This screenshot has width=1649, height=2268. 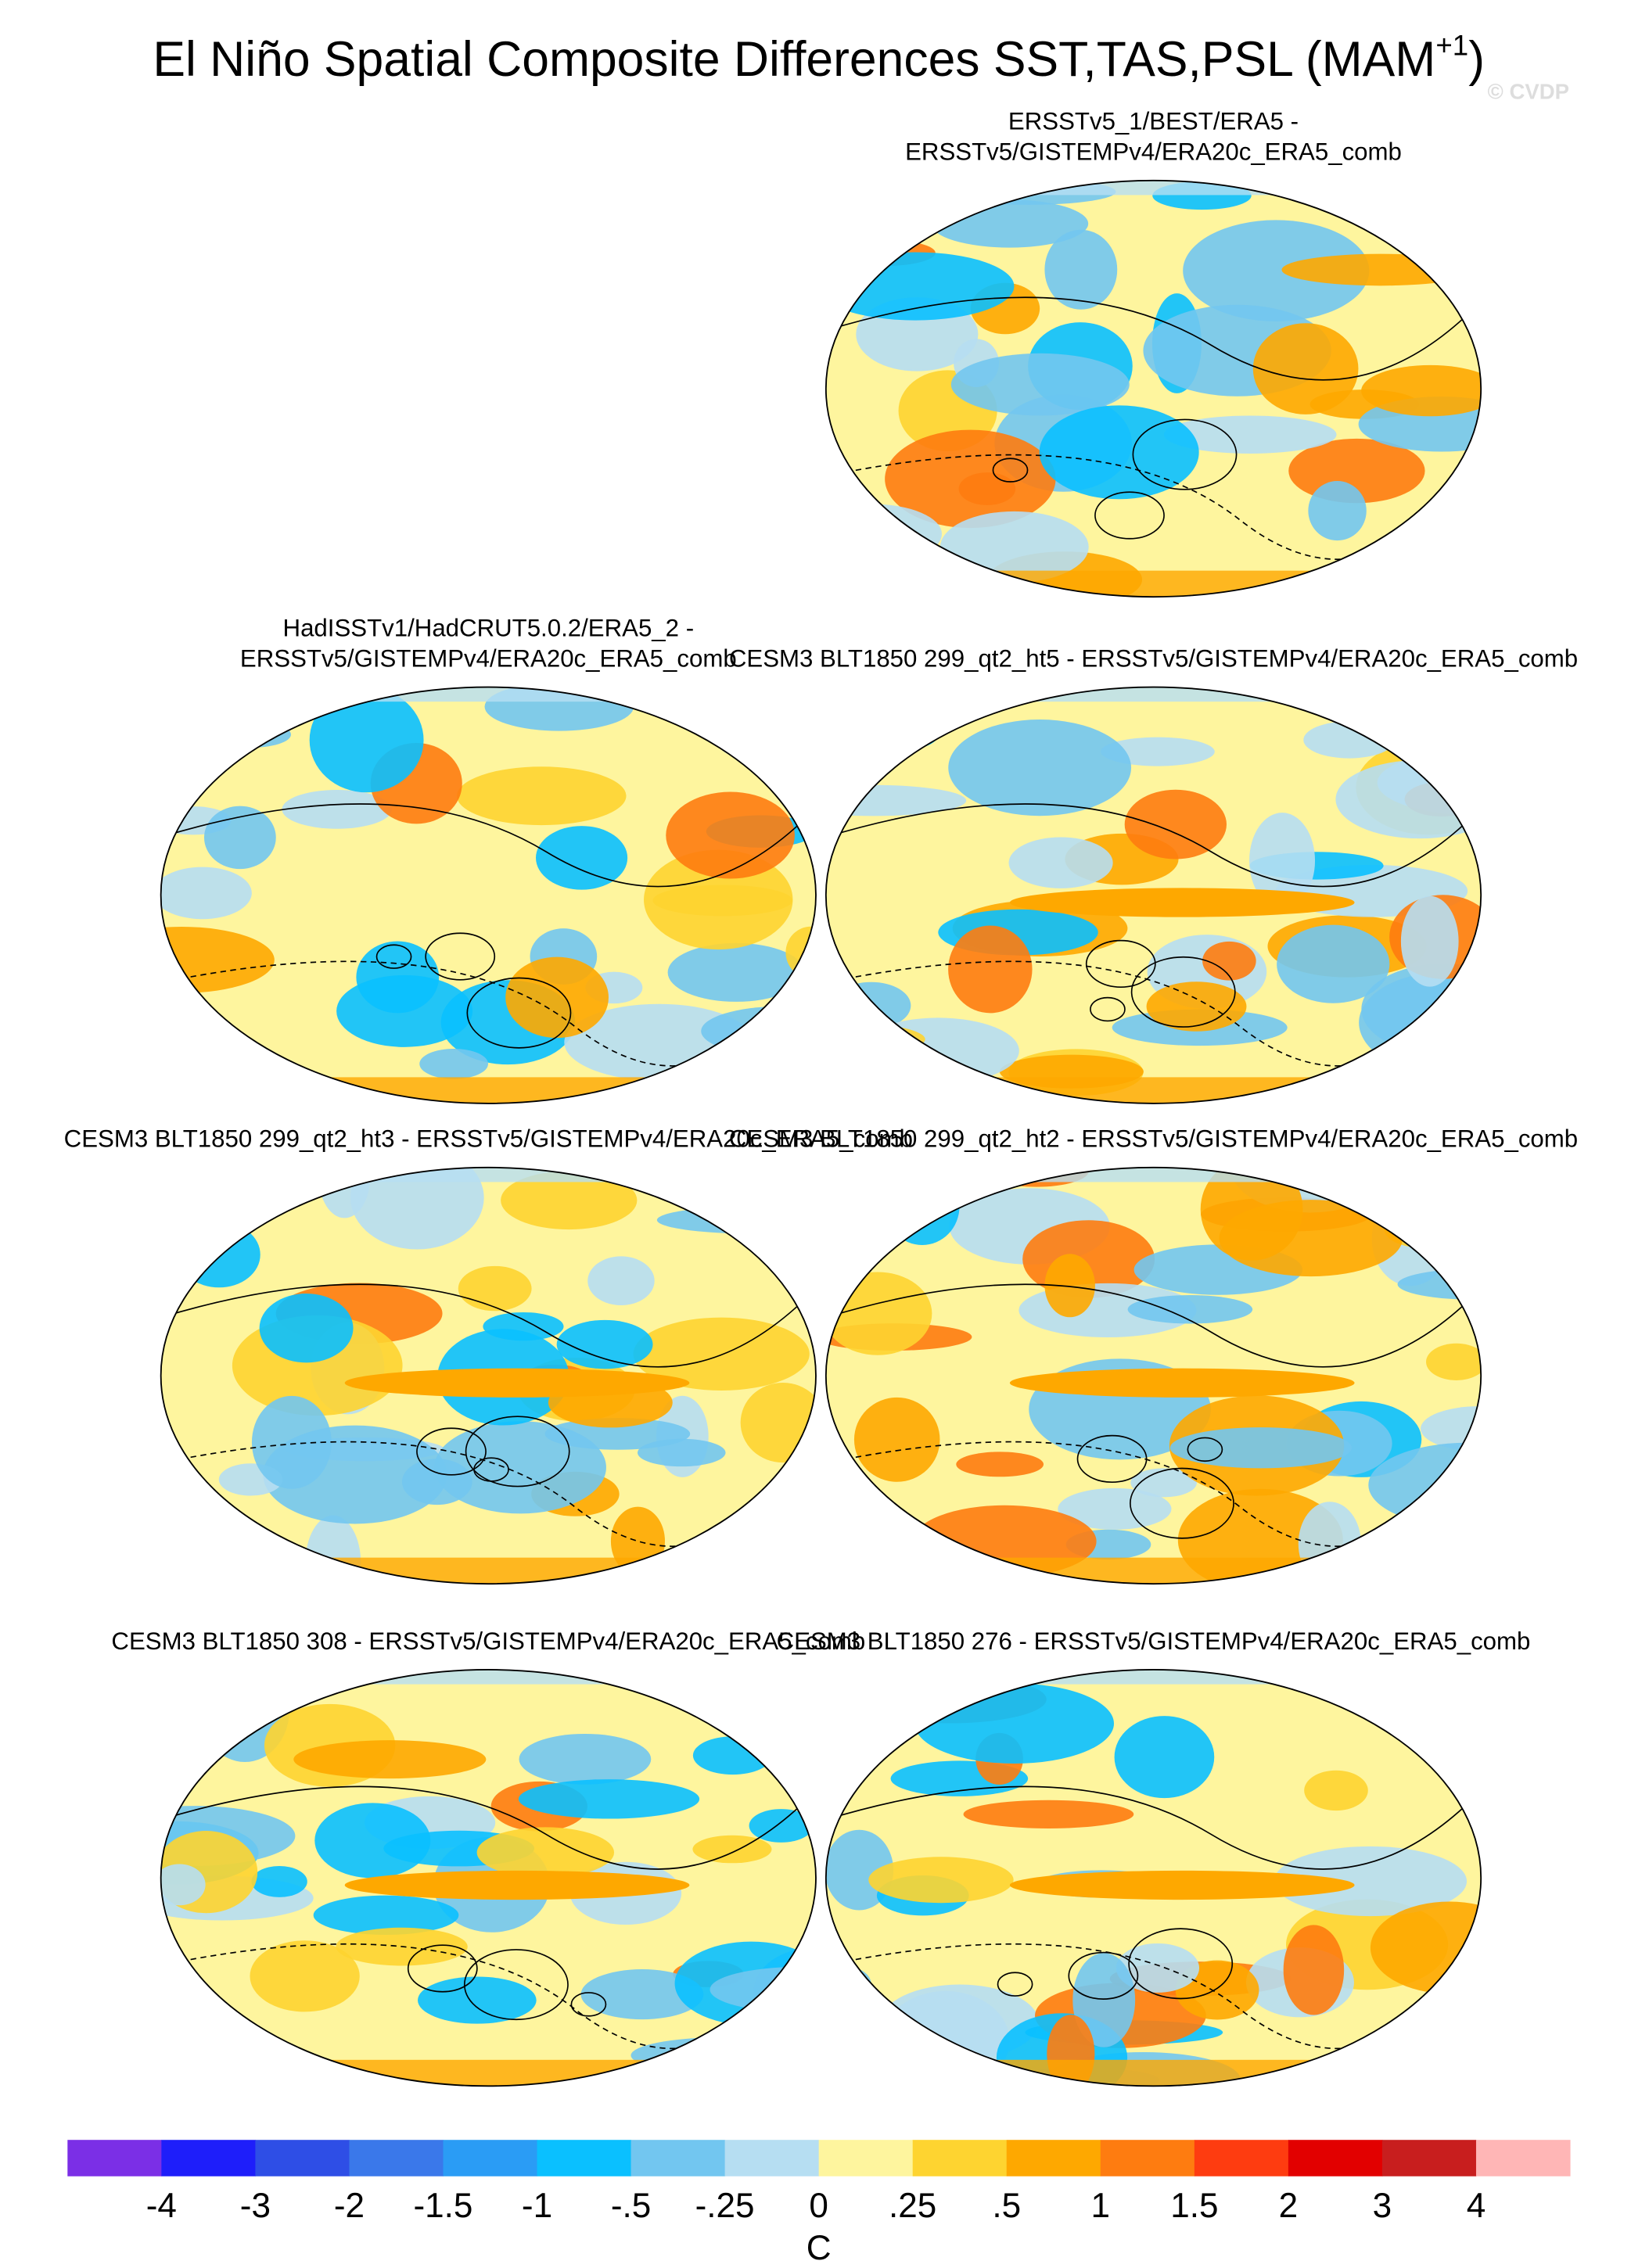 I want to click on panel-title: ERSSTv5/GISTEMPv4/ERA20c_ERA5_comb, so click(x=1153, y=152).